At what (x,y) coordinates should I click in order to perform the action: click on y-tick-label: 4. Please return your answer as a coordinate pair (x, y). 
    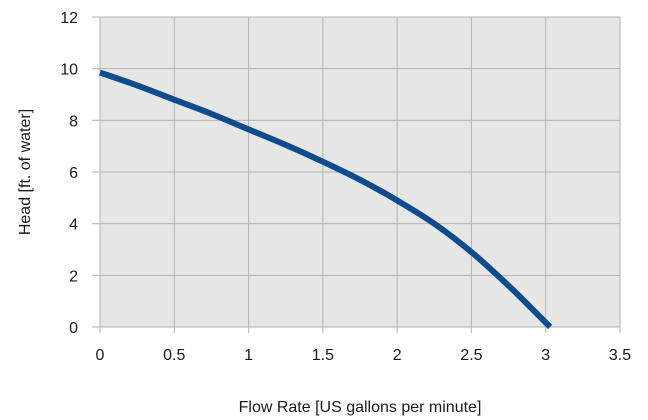
    Looking at the image, I should click on (73, 225).